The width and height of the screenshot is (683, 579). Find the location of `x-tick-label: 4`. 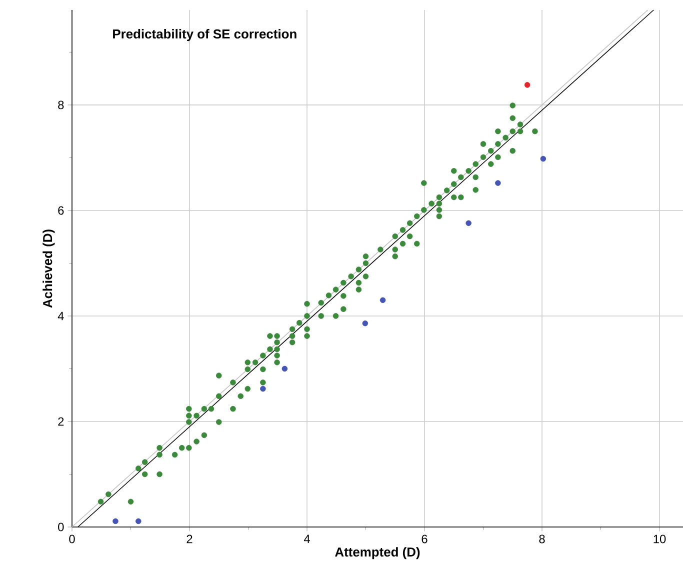

x-tick-label: 4 is located at coordinates (307, 538).